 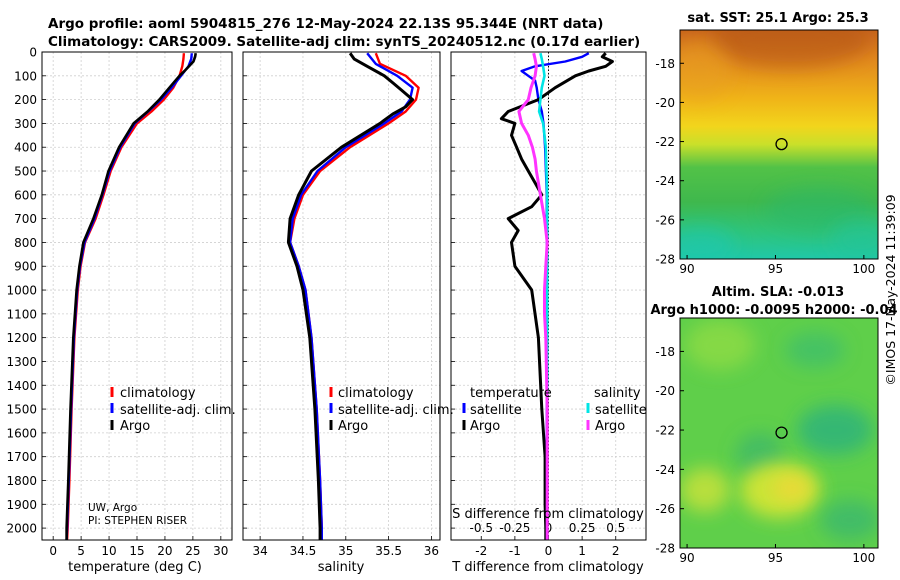 I want to click on legend-s-satellite-label: satellite, so click(x=621, y=410).